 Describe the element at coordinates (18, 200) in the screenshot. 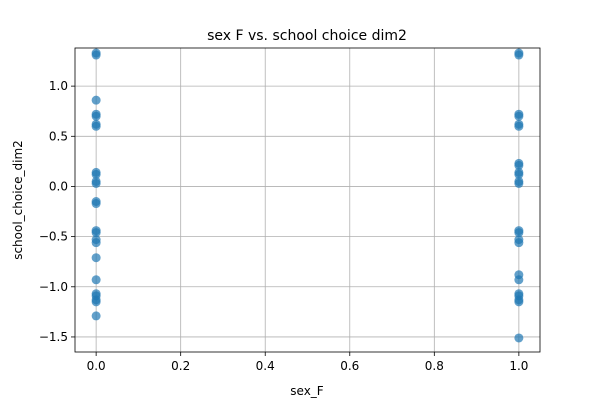

I see `y-axis-label: school_choice_dim2` at that location.